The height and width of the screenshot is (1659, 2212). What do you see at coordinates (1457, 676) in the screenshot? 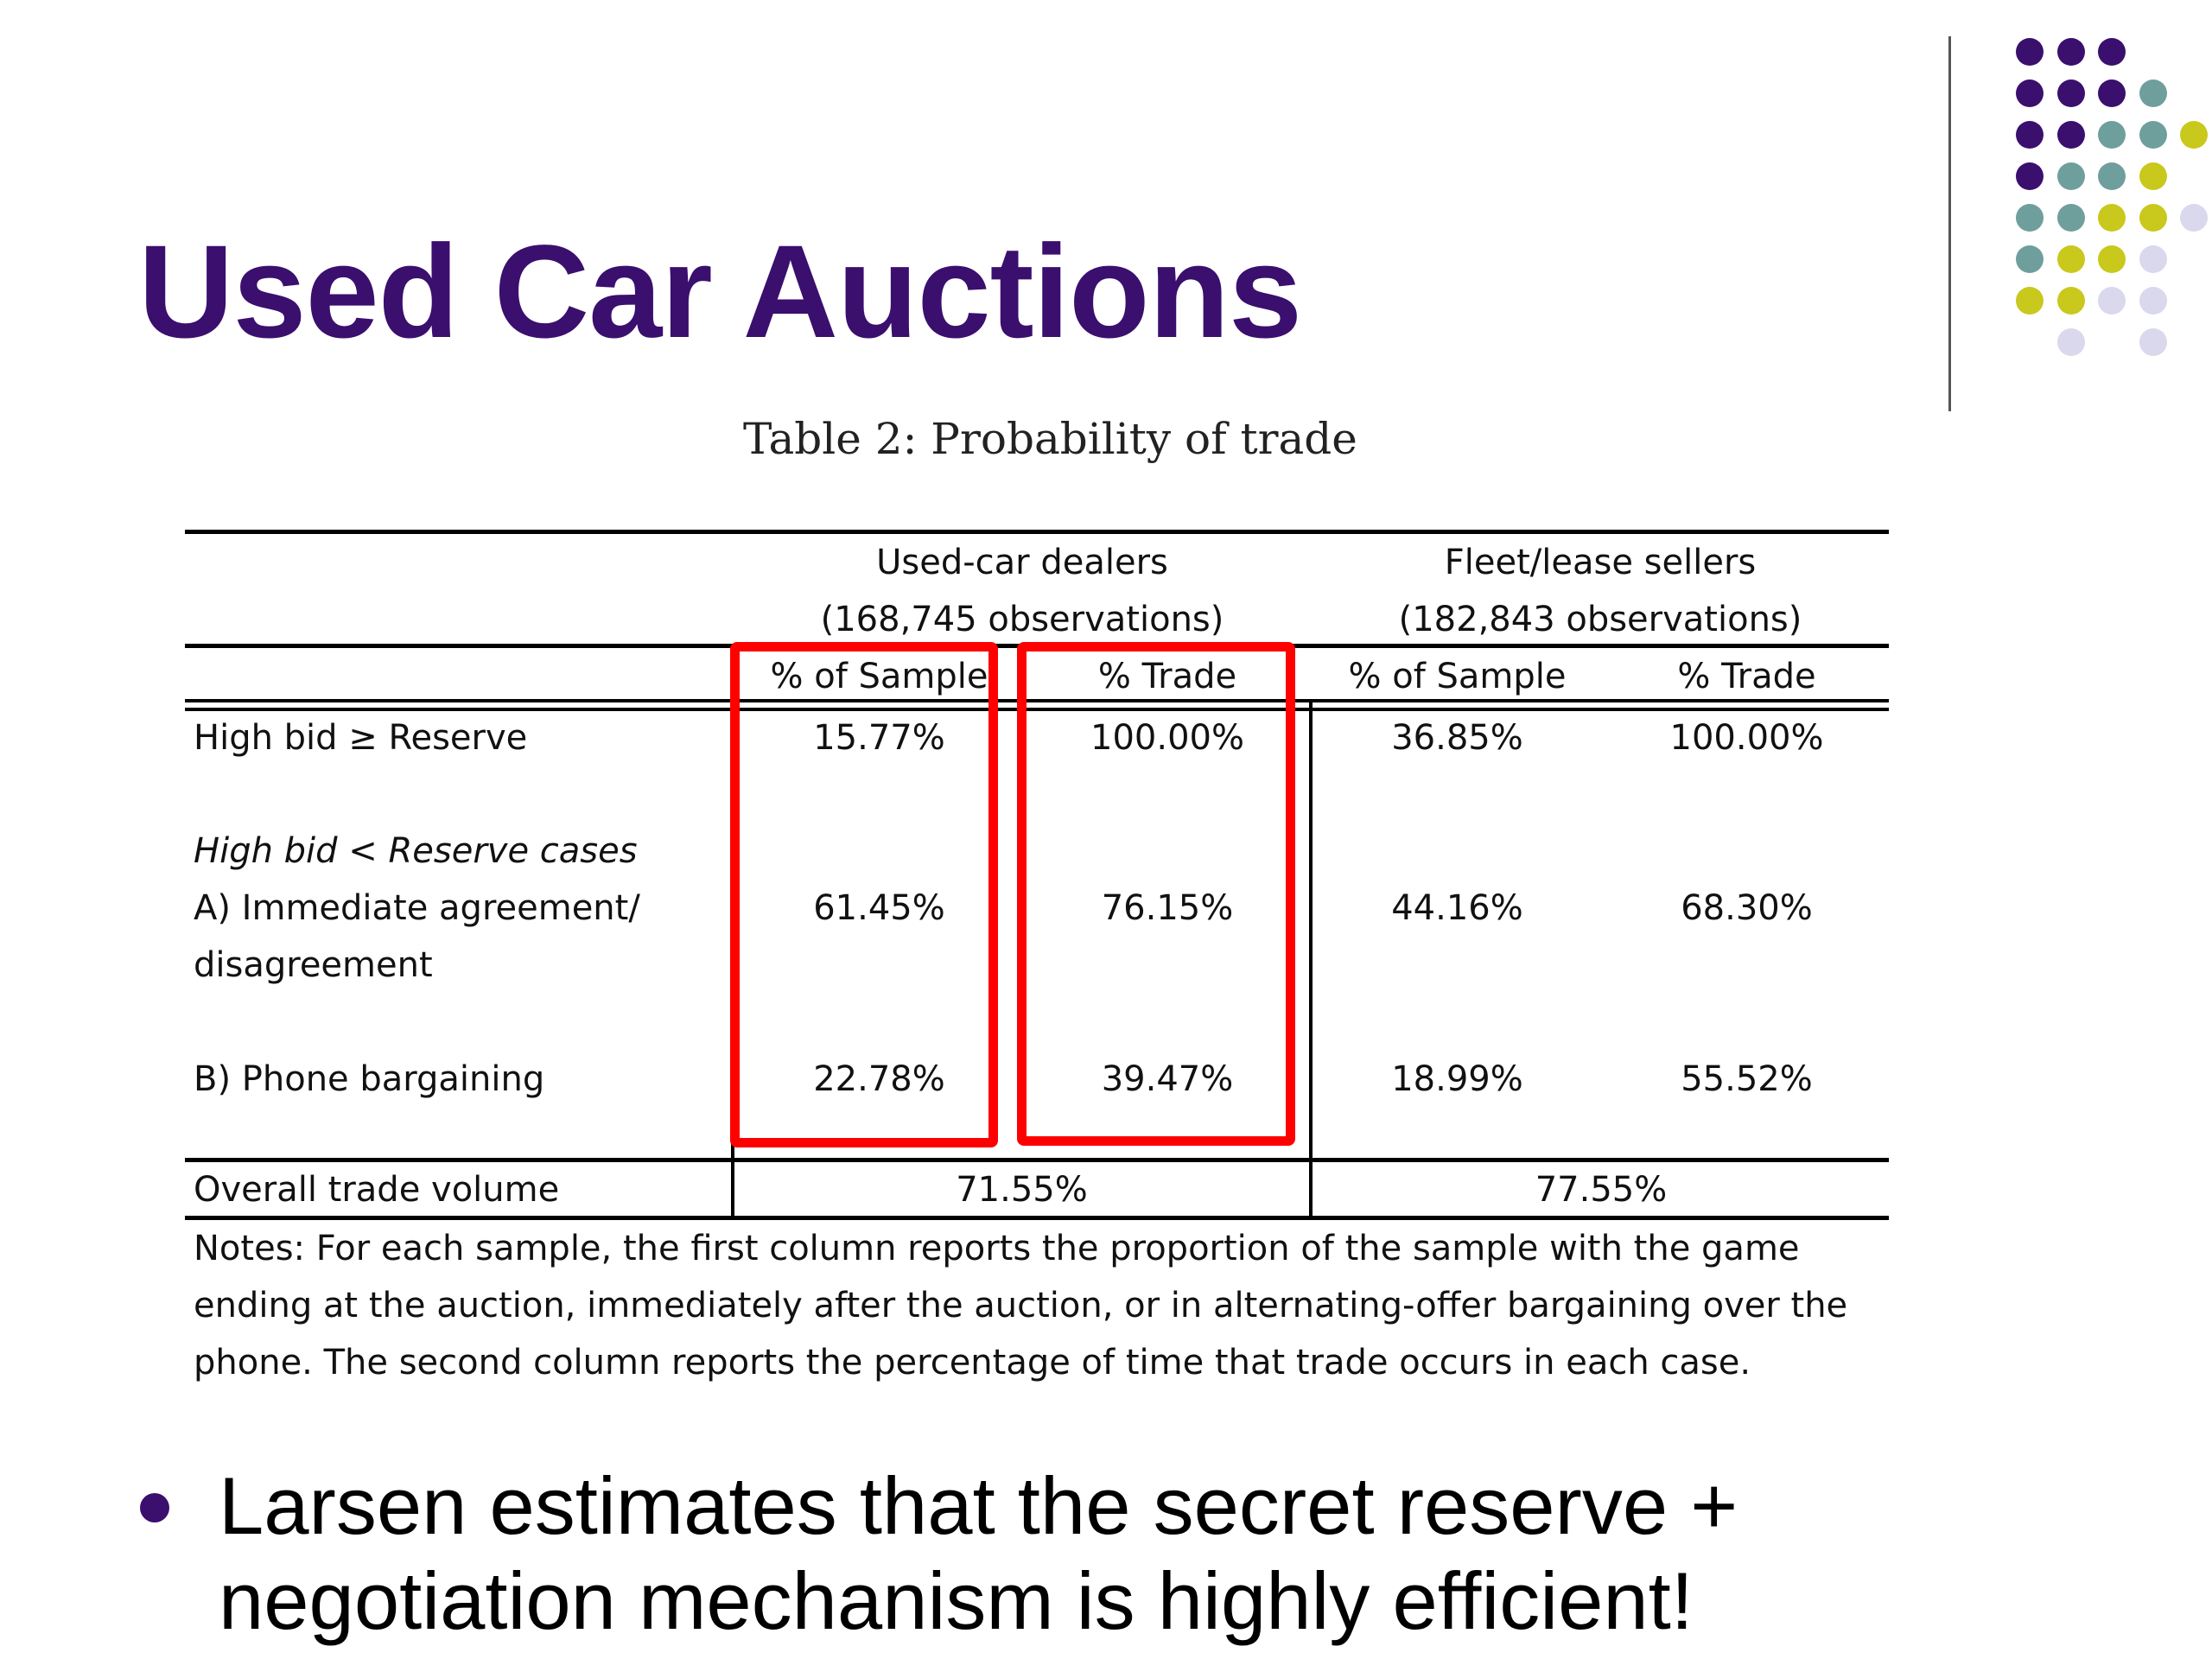
I see `subheader-fleet-sample: % of Sample` at bounding box center [1457, 676].